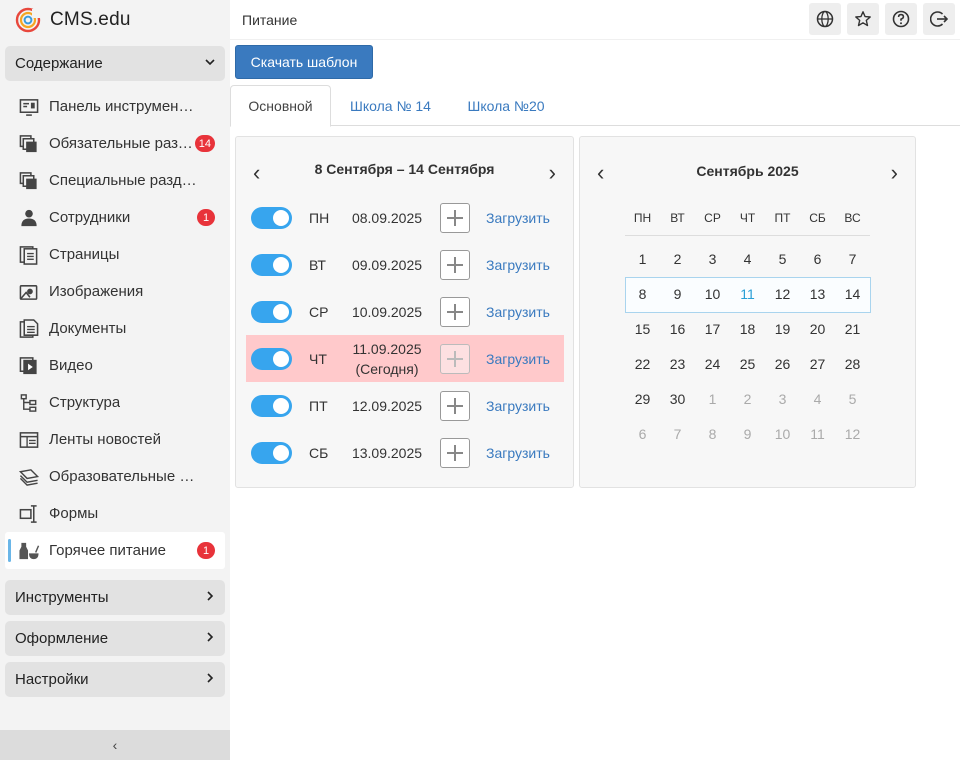 The image size is (960, 760). What do you see at coordinates (115, 476) in the screenshot?
I see `sidebar-item-11: Образовательные программы` at bounding box center [115, 476].